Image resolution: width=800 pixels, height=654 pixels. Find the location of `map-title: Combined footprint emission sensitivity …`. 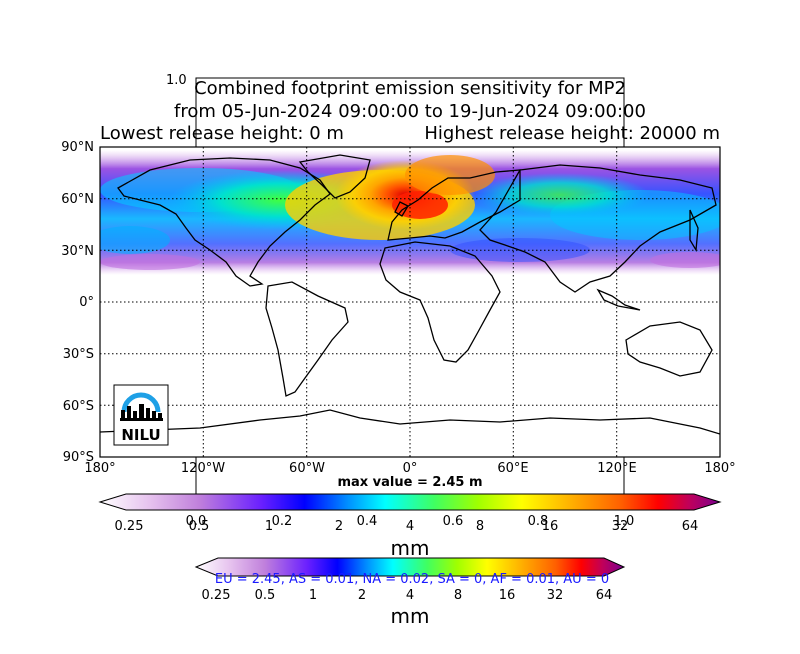

map-title: Combined footprint emission sensitivity … is located at coordinates (410, 111).